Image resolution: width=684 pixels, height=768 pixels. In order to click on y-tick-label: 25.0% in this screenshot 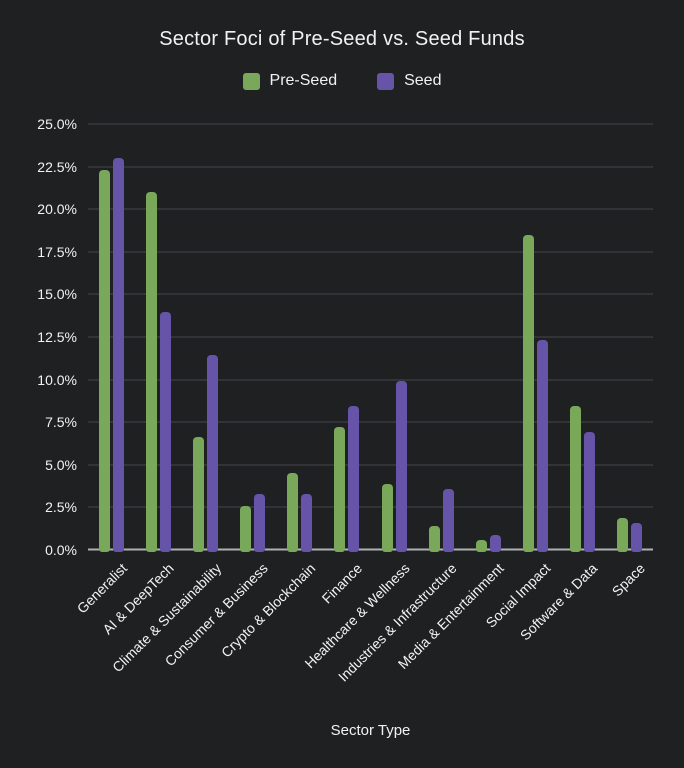, I will do `click(57, 124)`.